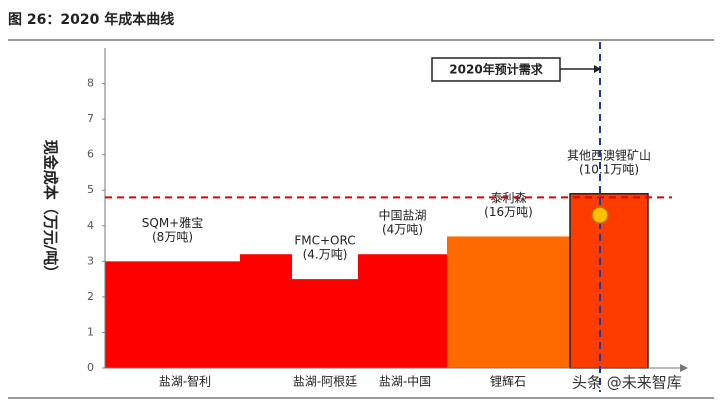 This screenshot has height=412, width=722. What do you see at coordinates (402, 215) in the screenshot?
I see `bar-label: 中国盐湖` at bounding box center [402, 215].